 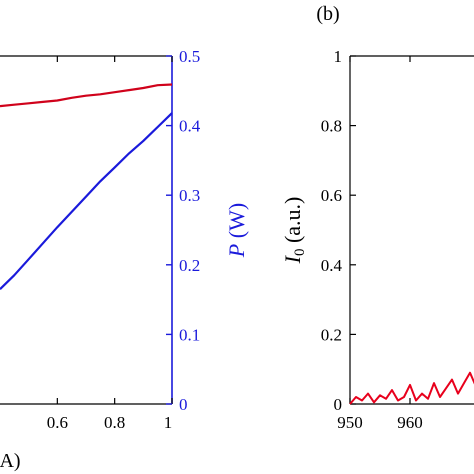 I want to click on panel-b-y-tick-label: 0.8, so click(x=331, y=126).